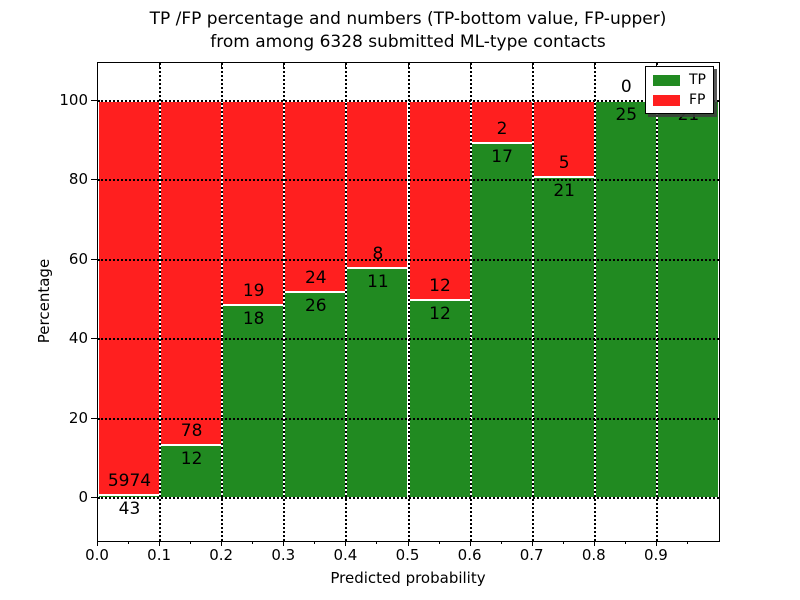  What do you see at coordinates (531, 555) in the screenshot?
I see `x-tick-label: 0.7` at bounding box center [531, 555].